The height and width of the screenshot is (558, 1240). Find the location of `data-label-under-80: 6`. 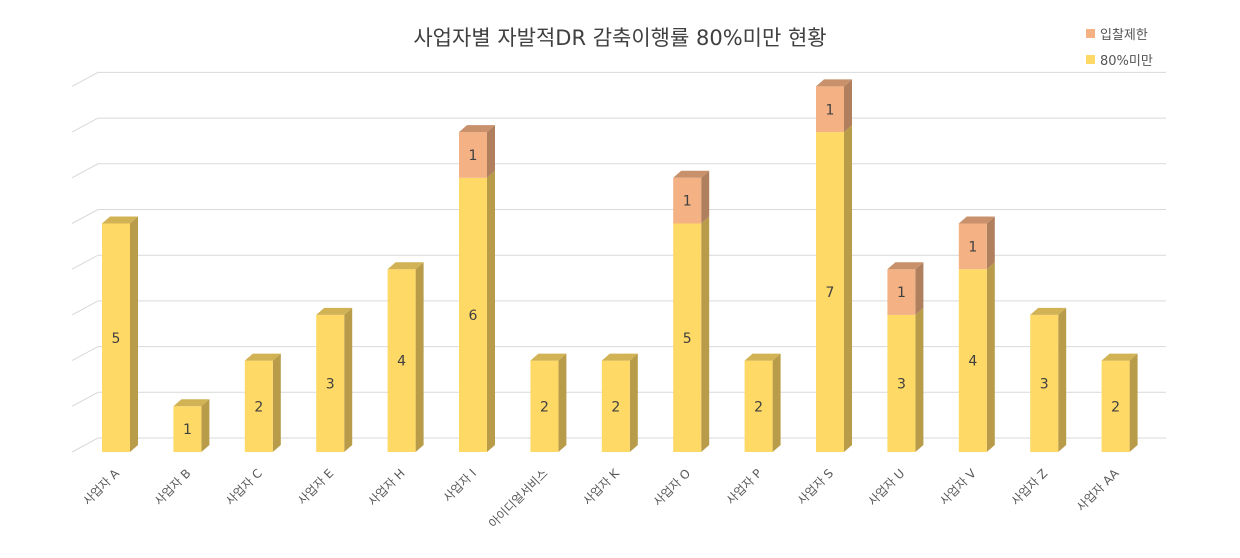

data-label-under-80: 6 is located at coordinates (473, 316).